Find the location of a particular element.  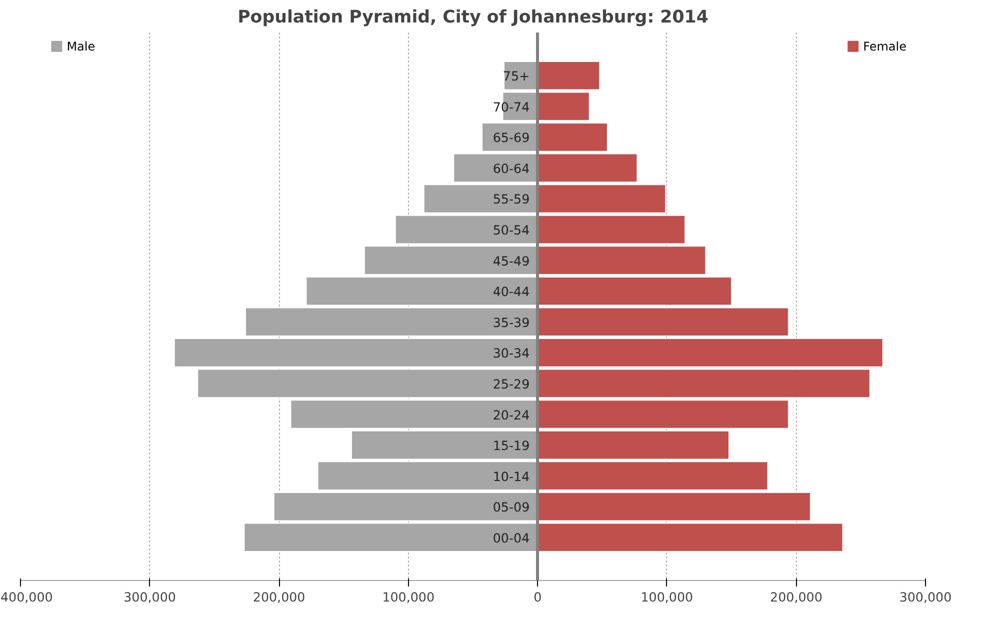

y-tick-label: 65-69 is located at coordinates (511, 138).